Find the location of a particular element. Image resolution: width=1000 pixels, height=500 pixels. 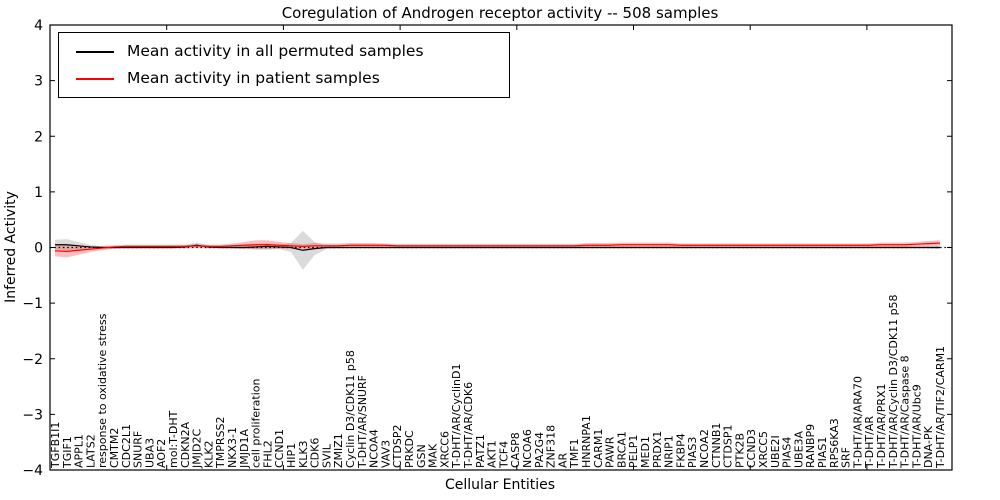

x-category-label: KLK3 is located at coordinates (303, 454).